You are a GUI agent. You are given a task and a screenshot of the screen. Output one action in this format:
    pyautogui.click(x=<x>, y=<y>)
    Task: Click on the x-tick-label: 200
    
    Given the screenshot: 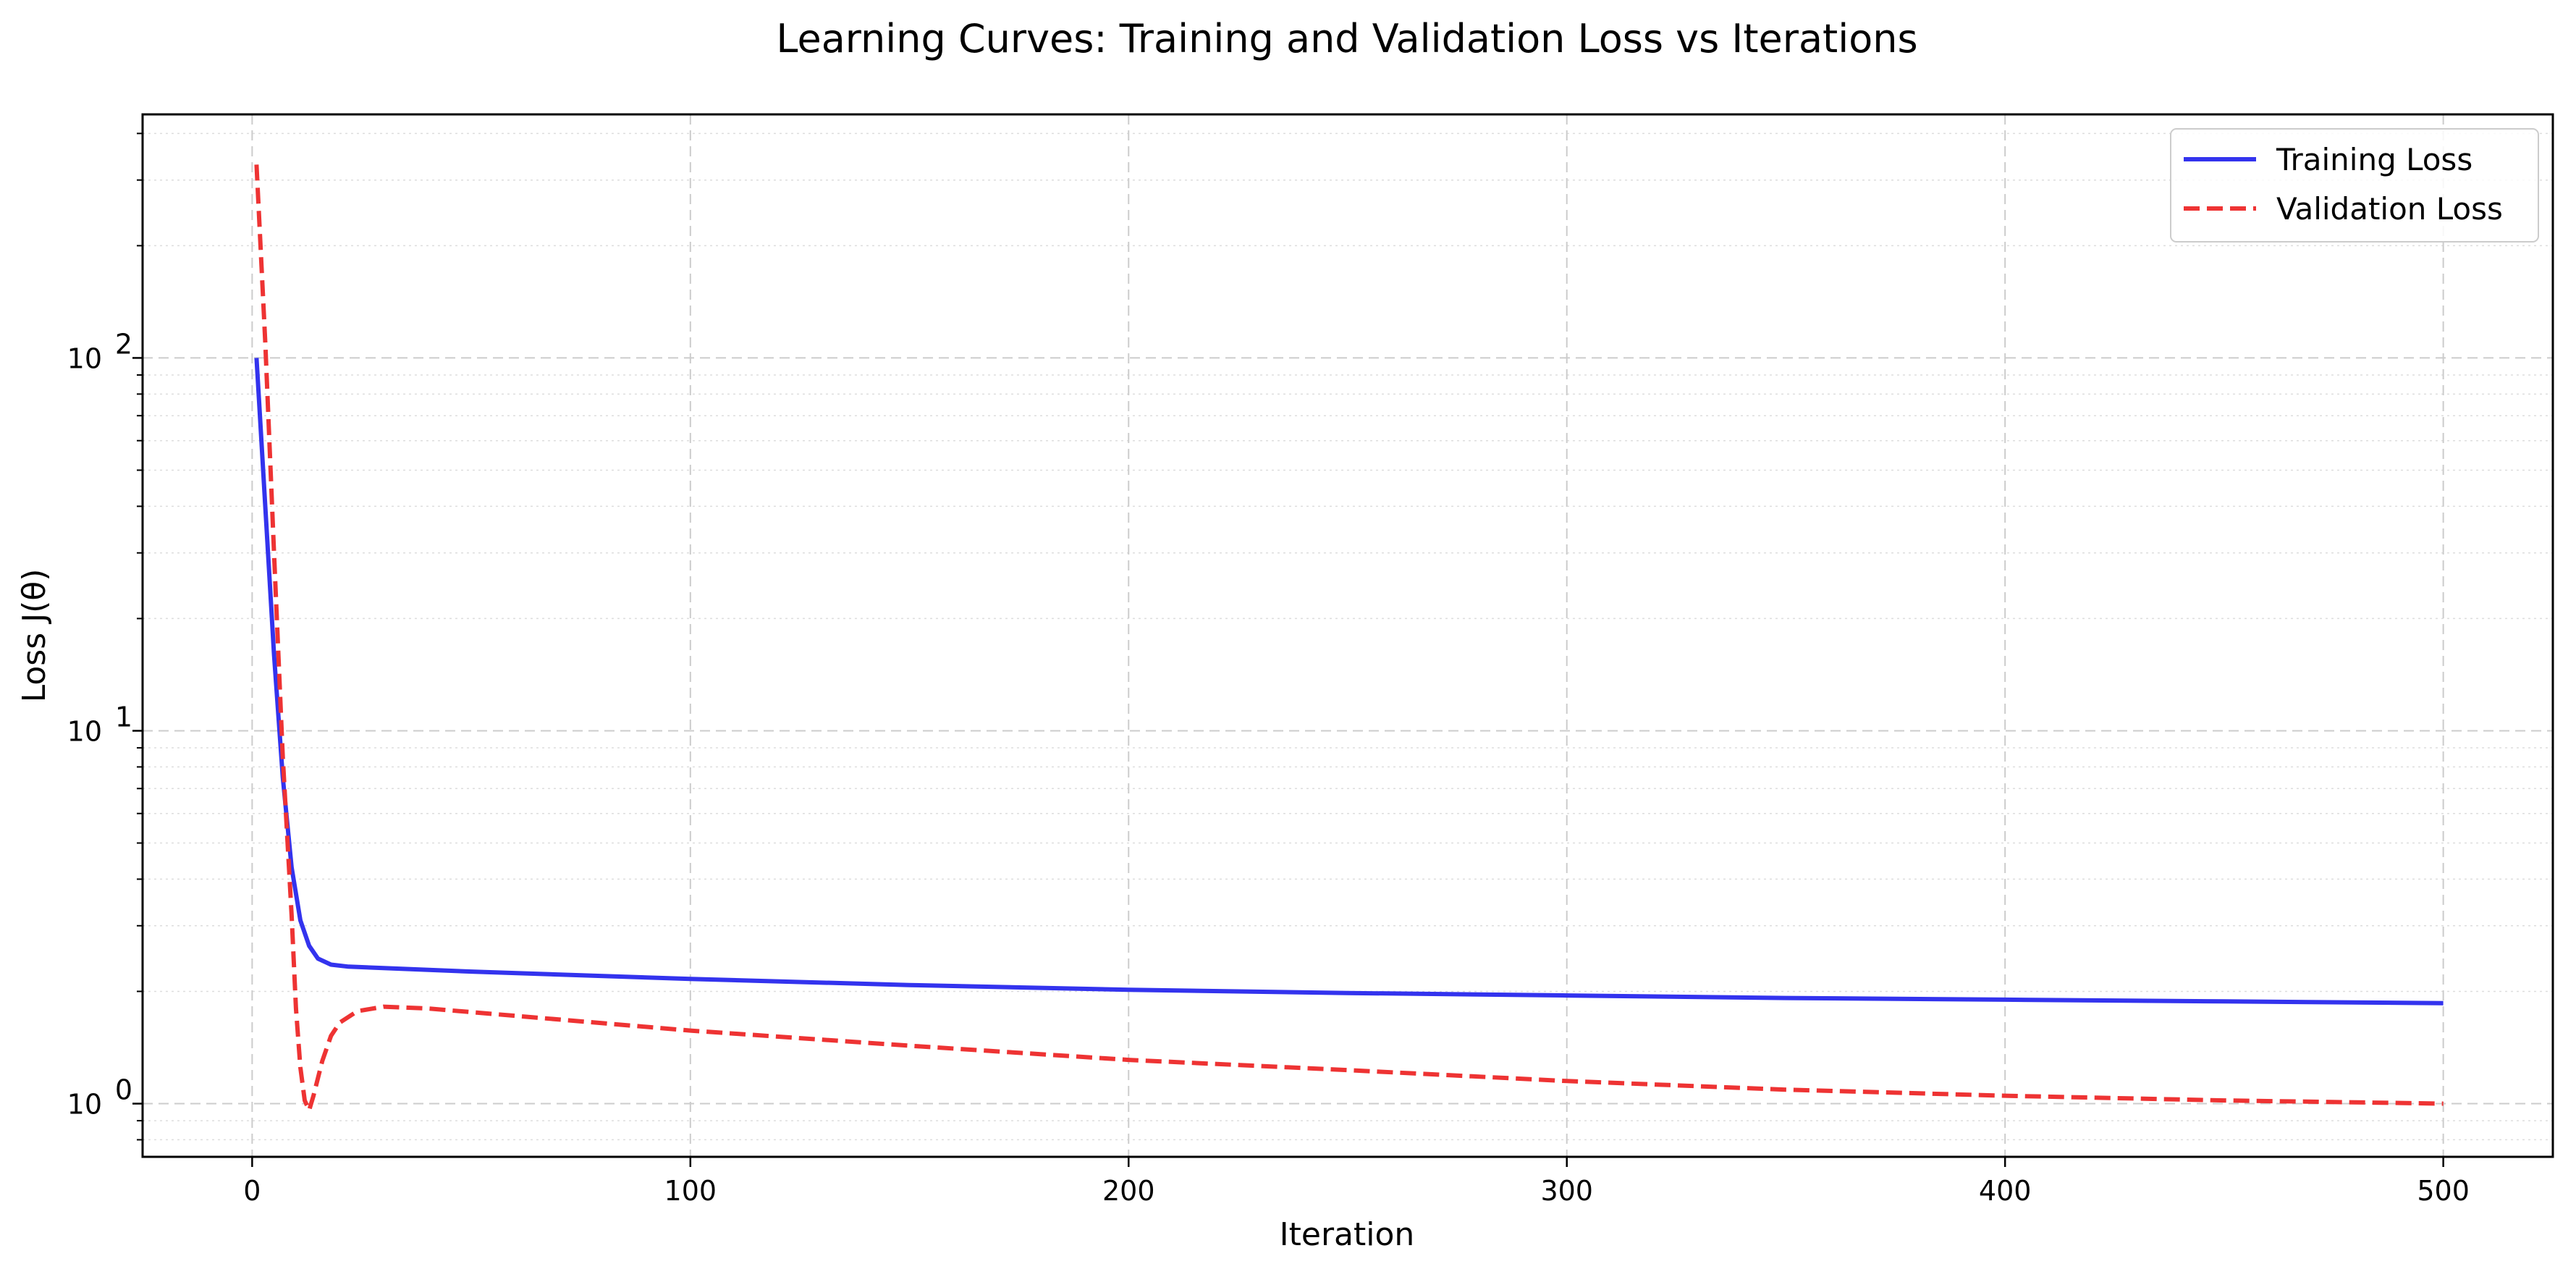 What is the action you would take?
    pyautogui.click(x=1128, y=1191)
    